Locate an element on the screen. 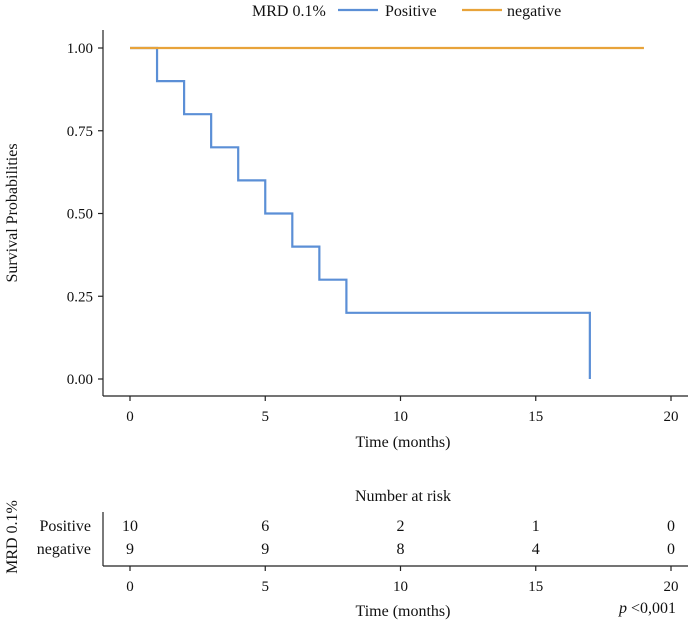  x-axis-label: Time (months) is located at coordinates (403, 442).